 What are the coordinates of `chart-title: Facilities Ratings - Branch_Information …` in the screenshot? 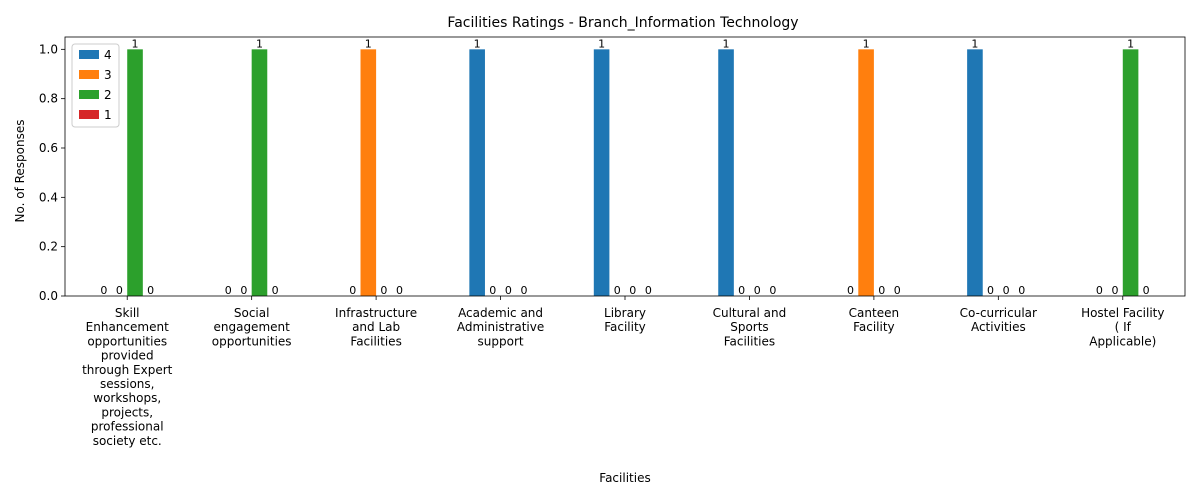 It's located at (622, 23).